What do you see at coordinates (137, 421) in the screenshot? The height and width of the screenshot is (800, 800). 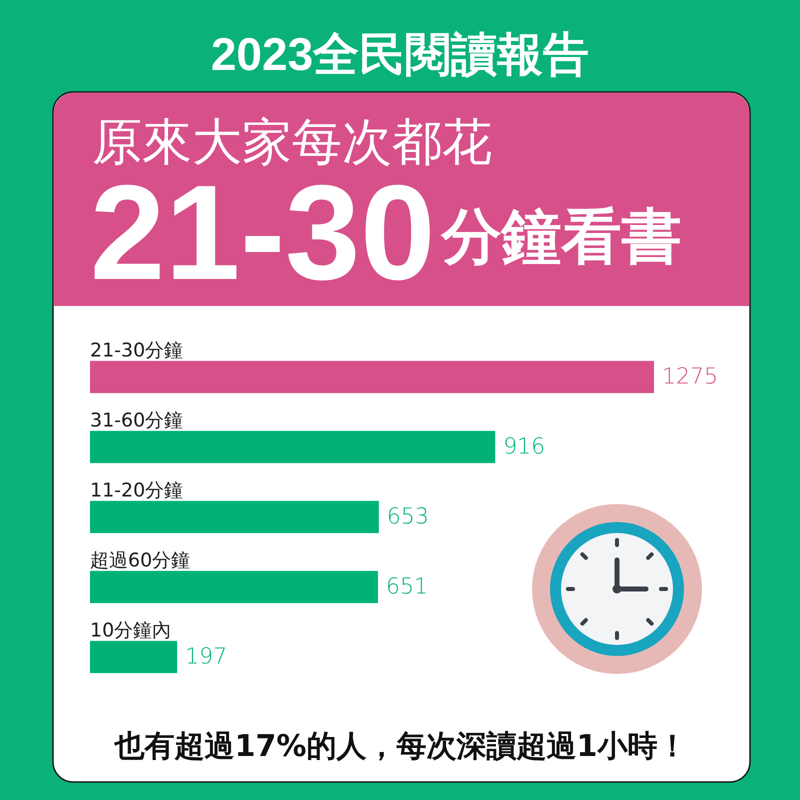 I see `y-tick-label: 31-60分鐘` at bounding box center [137, 421].